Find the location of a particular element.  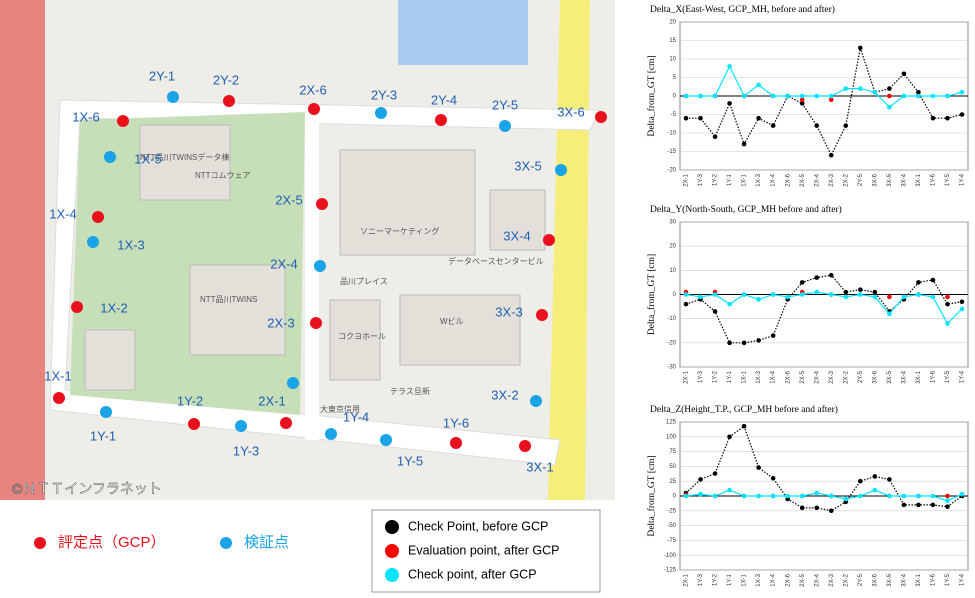

series-line is located at coordinates (824, 309).